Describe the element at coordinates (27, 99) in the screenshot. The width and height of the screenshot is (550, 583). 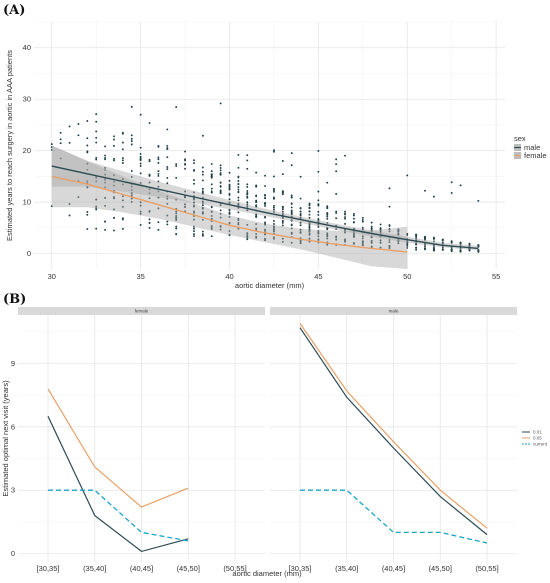
I see `y-tick-label: 30` at that location.